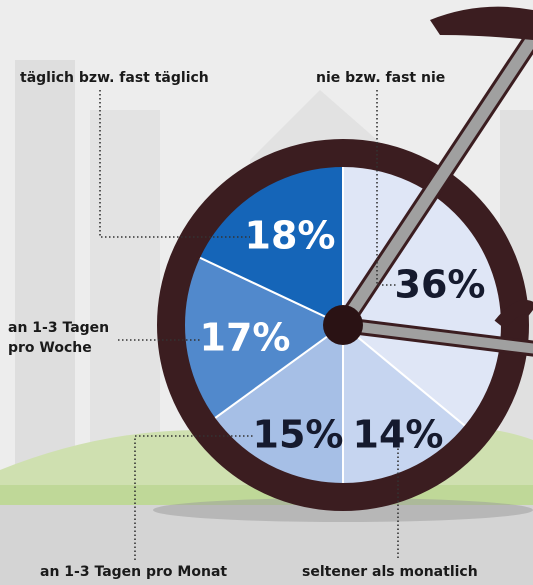 The image size is (533, 585). I want to click on category-label: an 1-3 Tagen pro Woche, so click(59, 338).